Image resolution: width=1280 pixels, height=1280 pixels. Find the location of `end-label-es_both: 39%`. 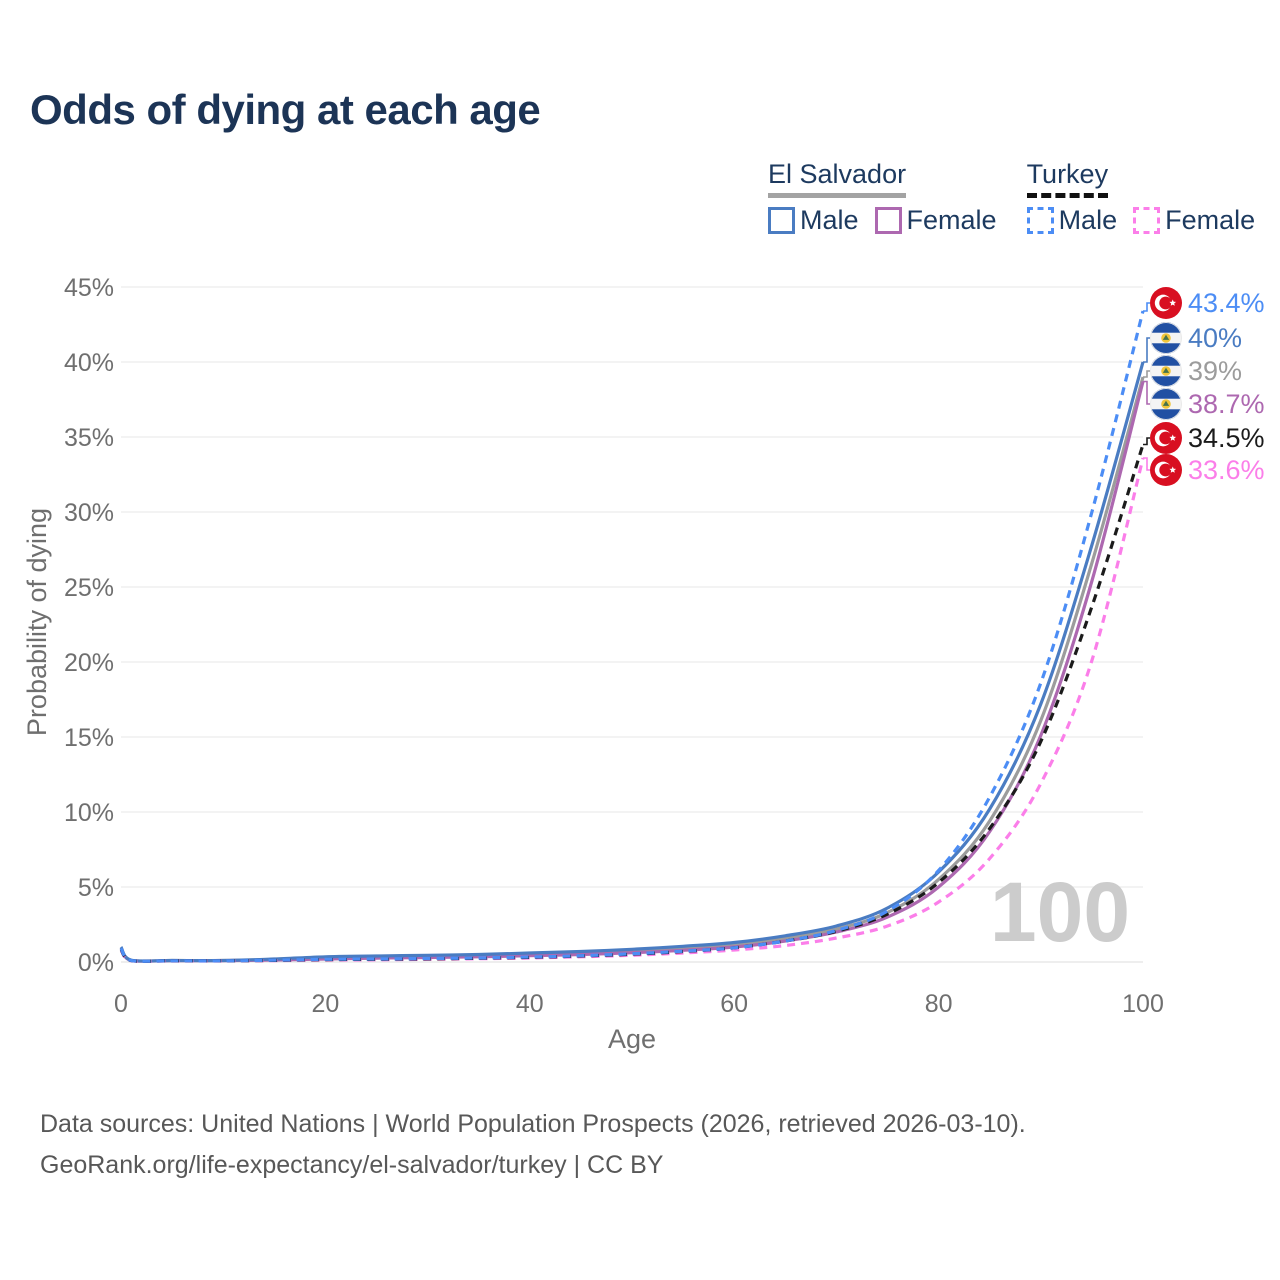

end-label-es_both: 39% is located at coordinates (1196, 371).